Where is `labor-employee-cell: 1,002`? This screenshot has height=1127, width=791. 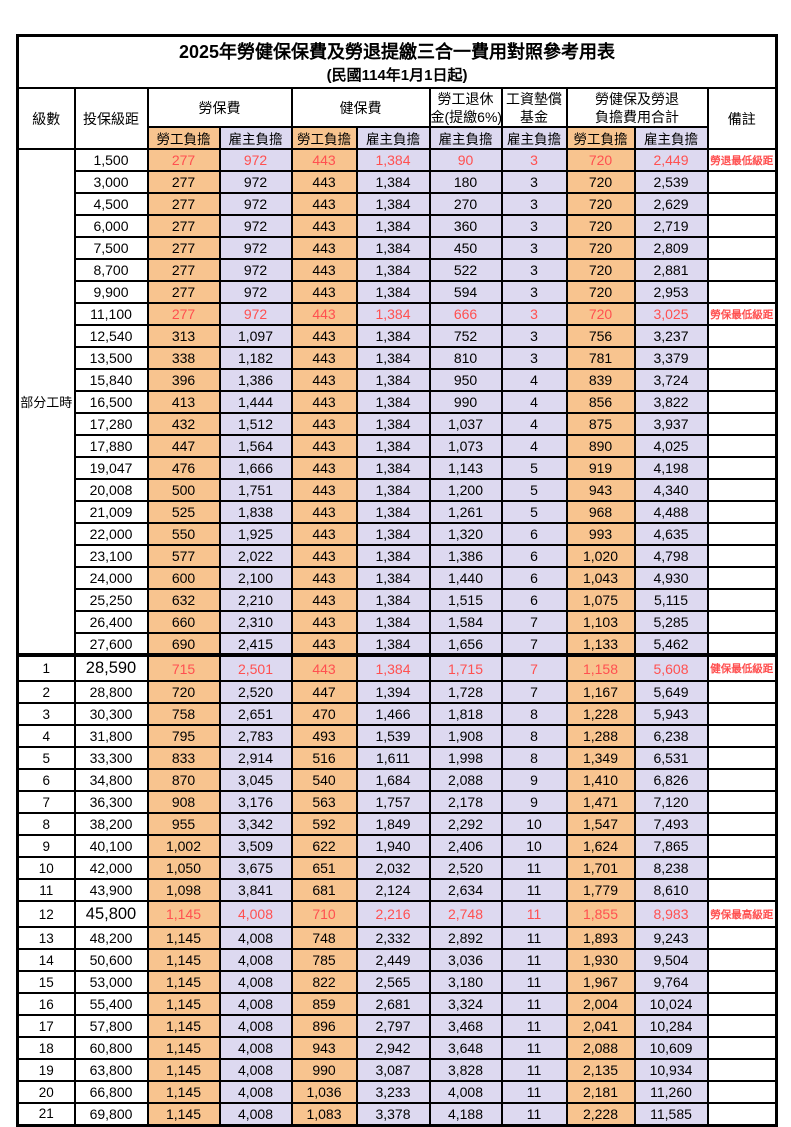 labor-employee-cell: 1,002 is located at coordinates (183, 846).